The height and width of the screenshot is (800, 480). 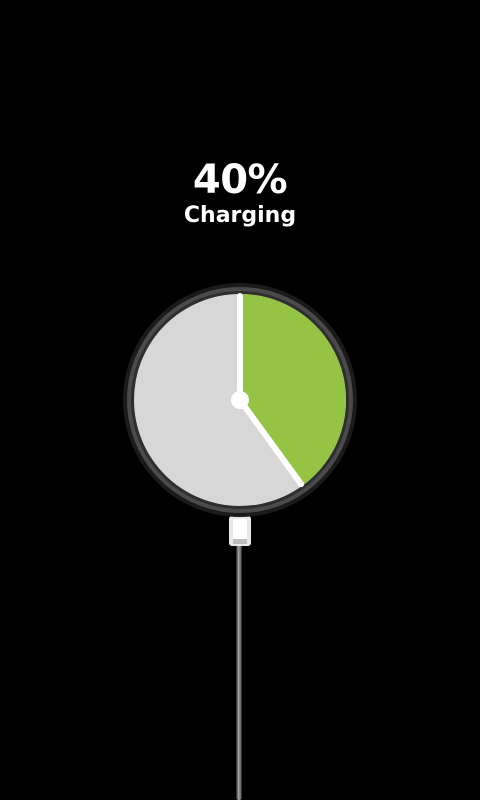 What do you see at coordinates (240, 400) in the screenshot?
I see `gauge-hub` at bounding box center [240, 400].